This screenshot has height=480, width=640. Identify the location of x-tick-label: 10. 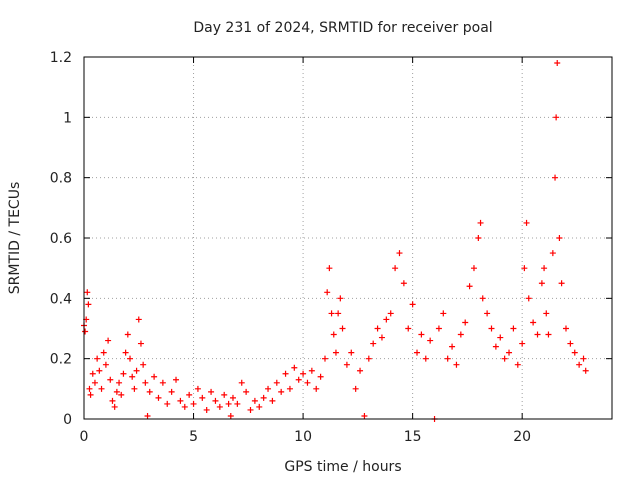
(303, 437).